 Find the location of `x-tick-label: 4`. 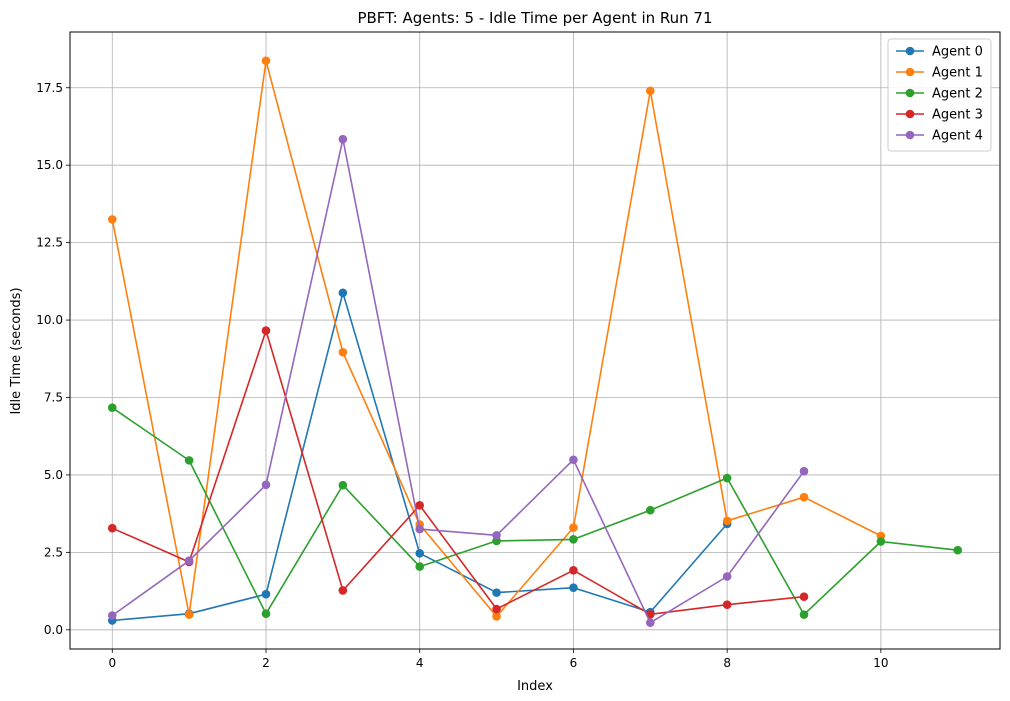

x-tick-label: 4 is located at coordinates (420, 663).